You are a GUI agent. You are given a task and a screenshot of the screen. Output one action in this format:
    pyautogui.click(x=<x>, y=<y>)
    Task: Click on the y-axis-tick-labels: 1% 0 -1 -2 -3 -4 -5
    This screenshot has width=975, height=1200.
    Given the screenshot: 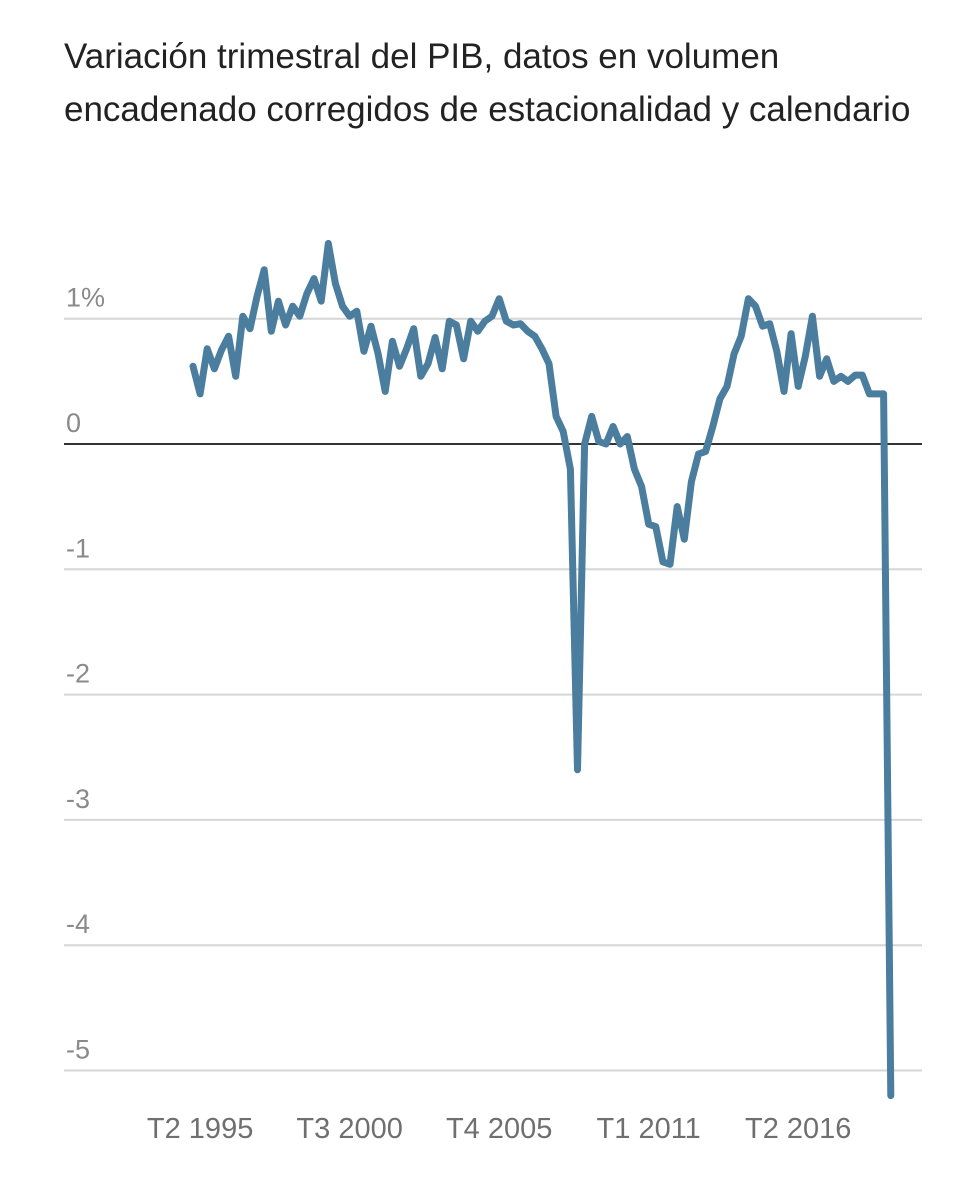 What is the action you would take?
    pyautogui.click(x=85, y=674)
    